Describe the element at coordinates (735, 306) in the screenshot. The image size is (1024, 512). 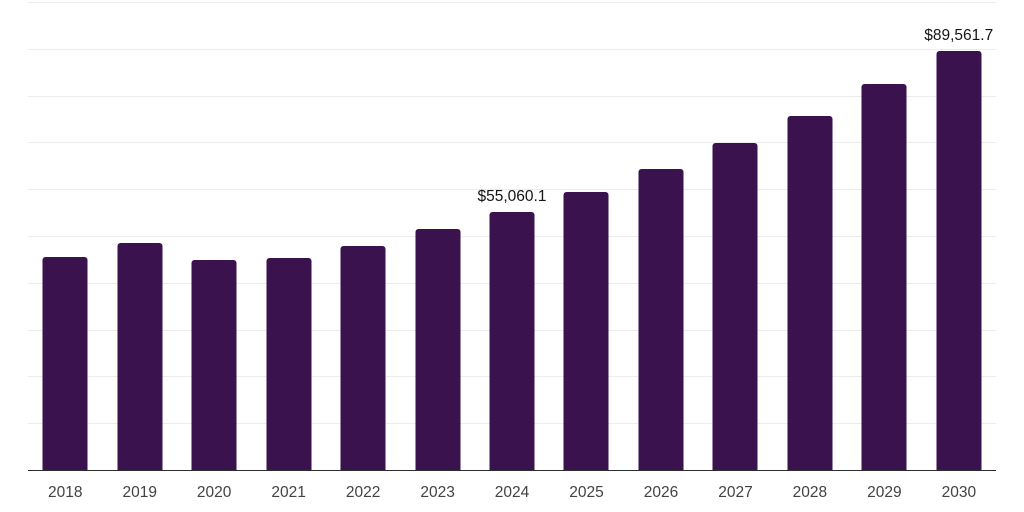
I see `bar-2027` at that location.